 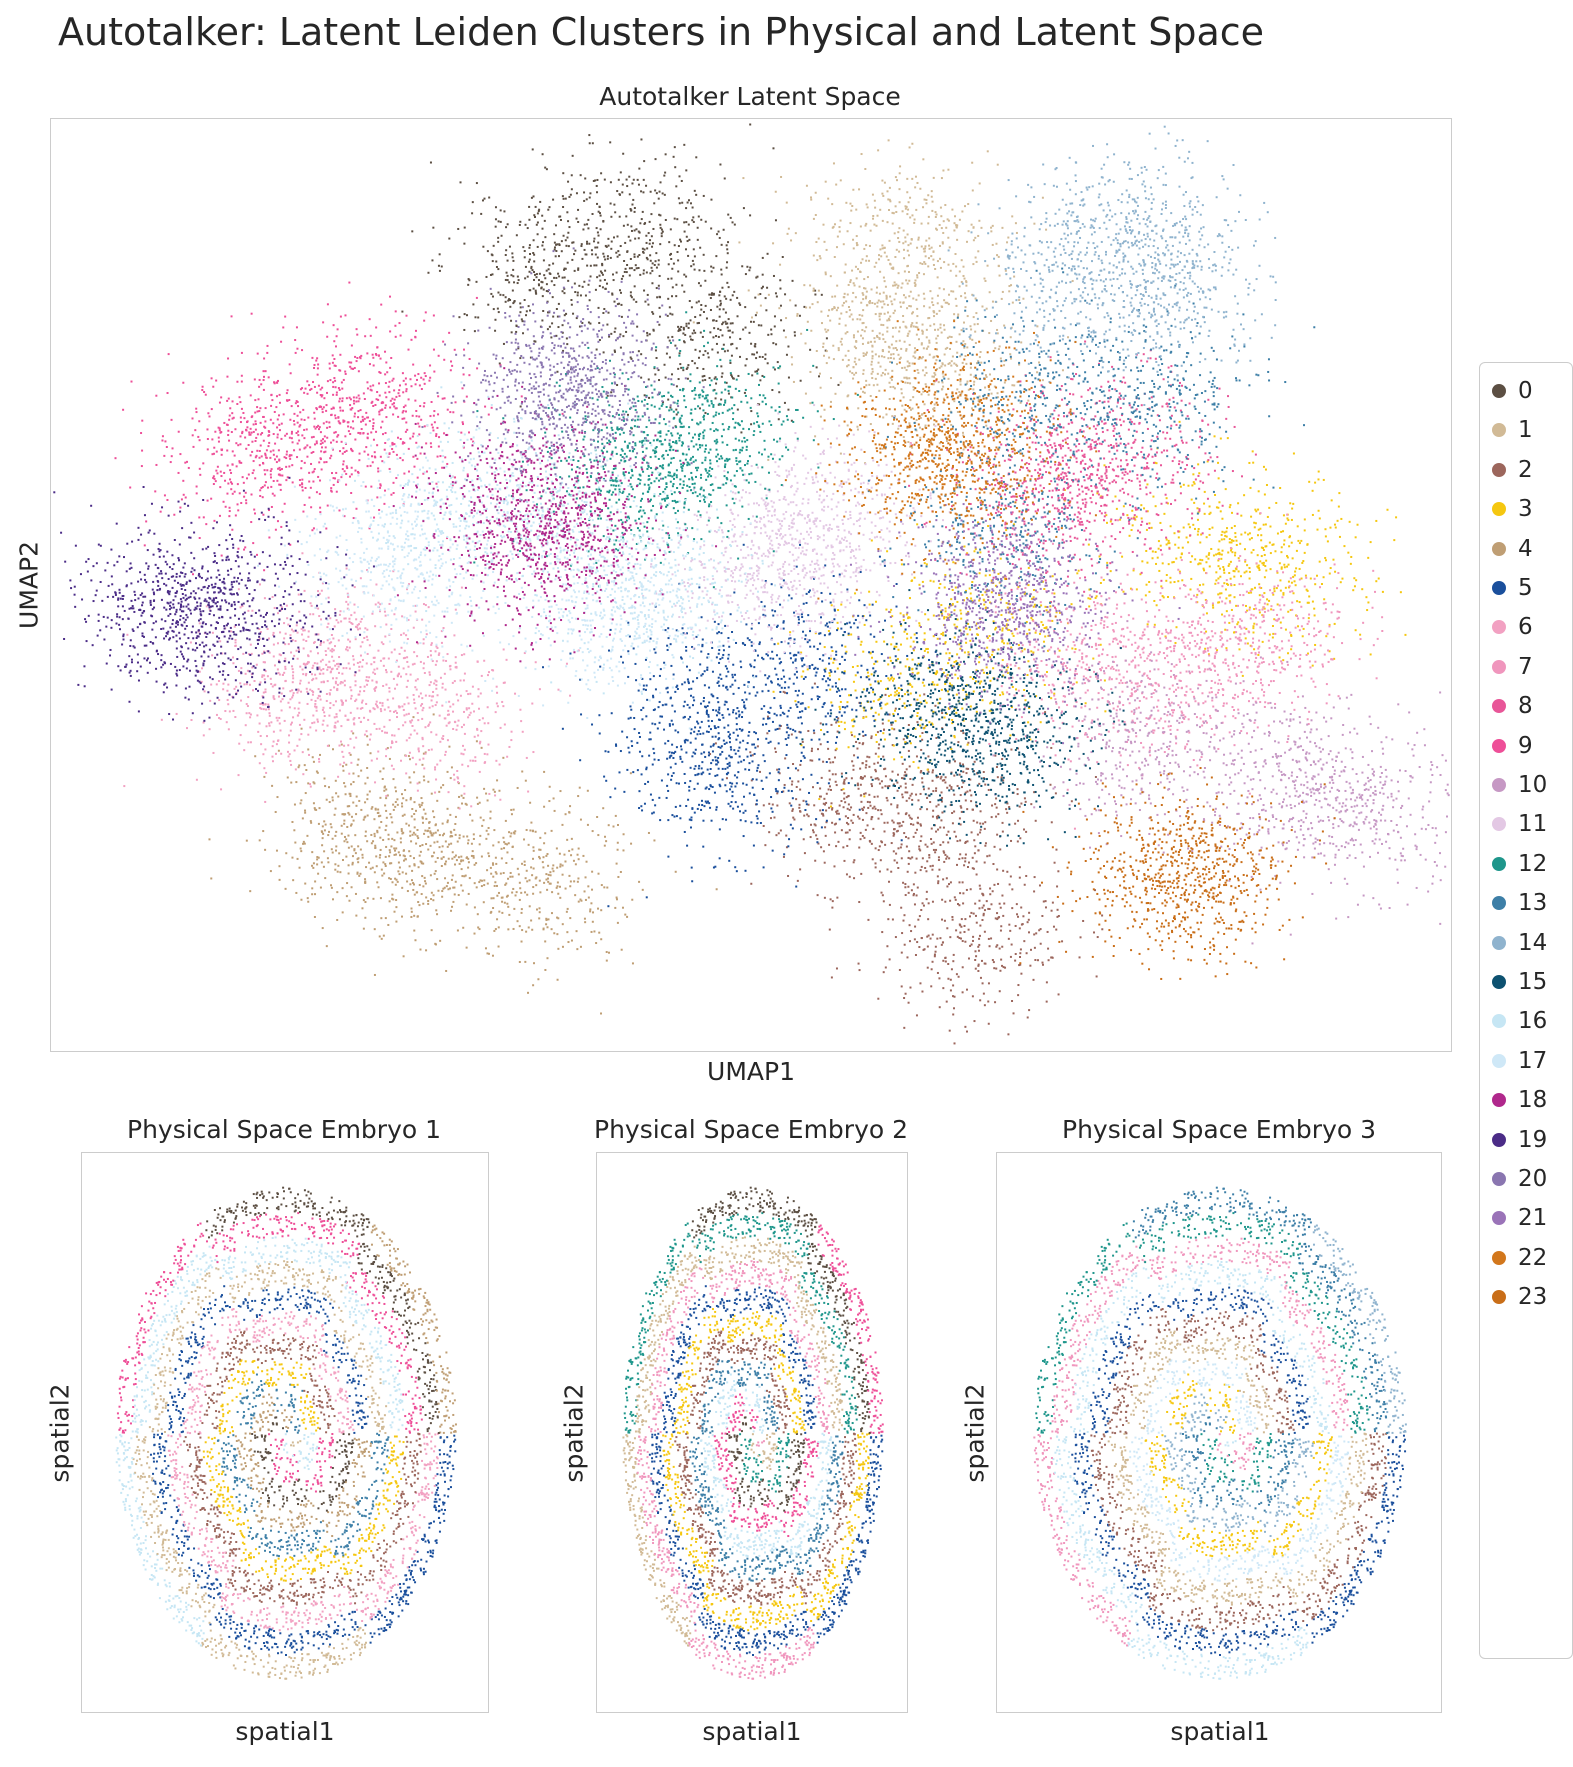 What do you see at coordinates (1525, 706) in the screenshot?
I see `legend-label: 8` at bounding box center [1525, 706].